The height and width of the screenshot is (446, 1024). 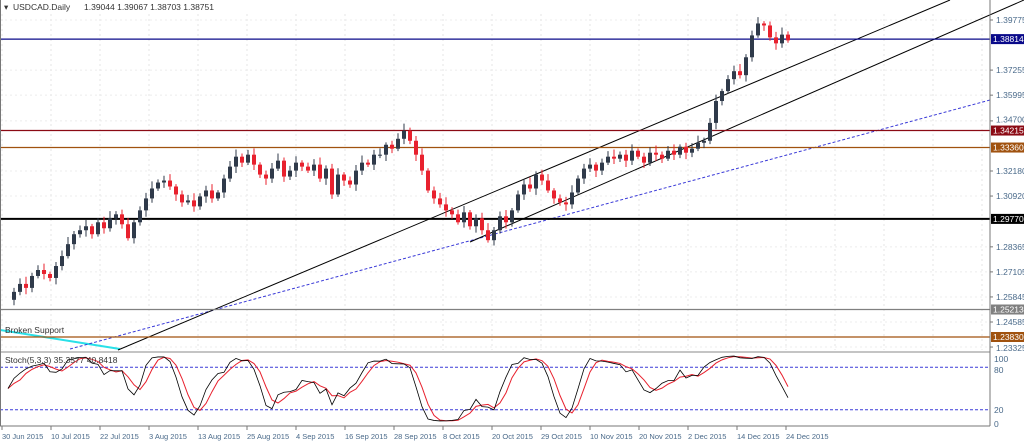 I want to click on chart-symbol: USDCAD.Daily, so click(x=42, y=7).